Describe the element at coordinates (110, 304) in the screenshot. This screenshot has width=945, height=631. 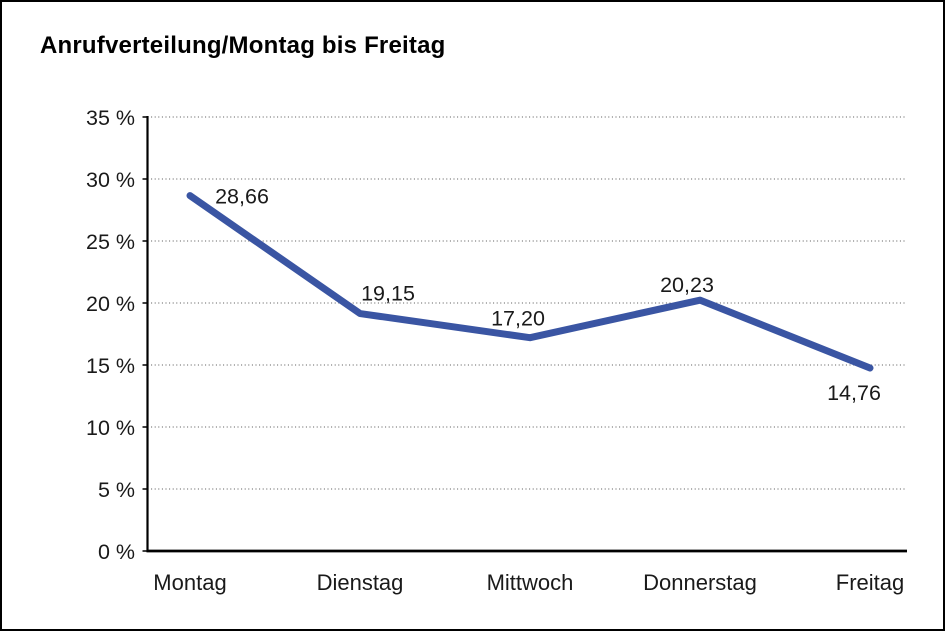
I see `y-tick-label: 20 %` at that location.